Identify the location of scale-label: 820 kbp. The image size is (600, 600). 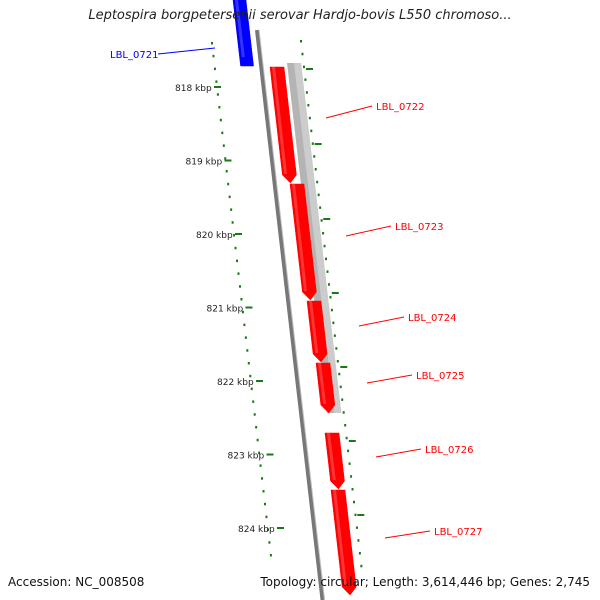
(214, 236).